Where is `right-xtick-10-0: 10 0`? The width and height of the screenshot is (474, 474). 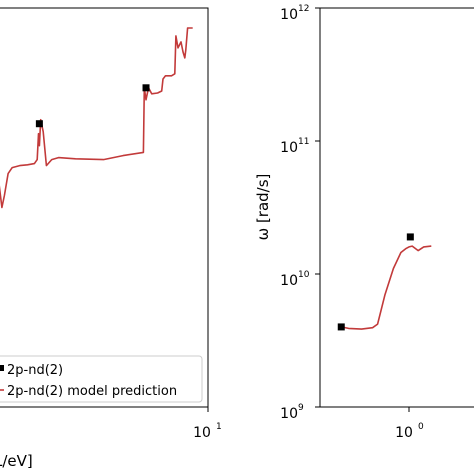 right-xtick-10-0: 10 0 is located at coordinates (409, 424).